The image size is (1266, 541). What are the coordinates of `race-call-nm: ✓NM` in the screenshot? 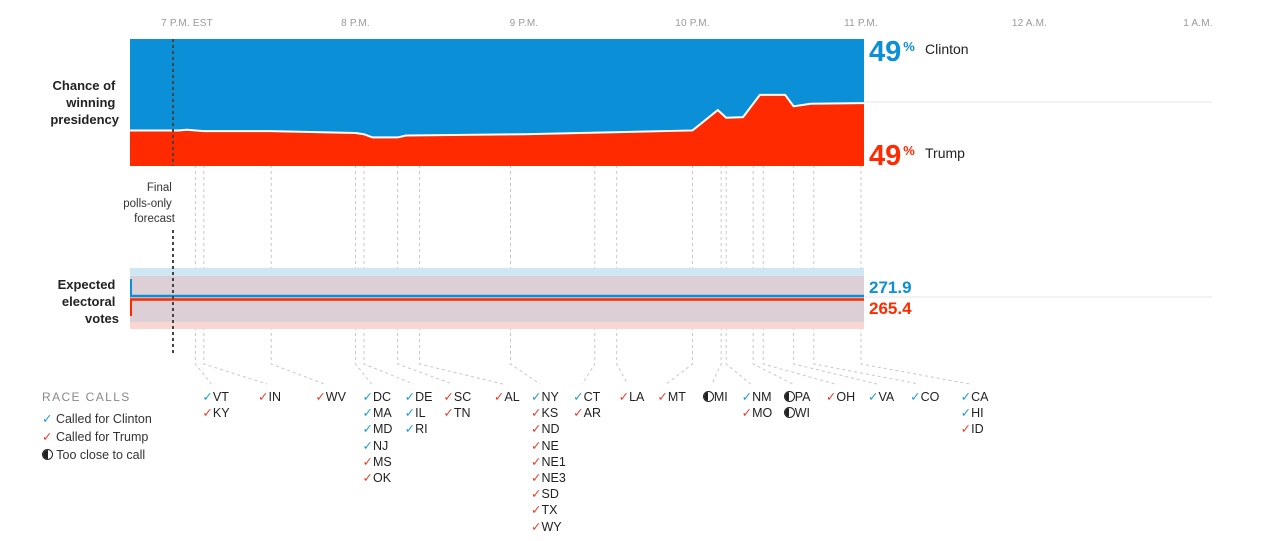 It's located at (756, 397).